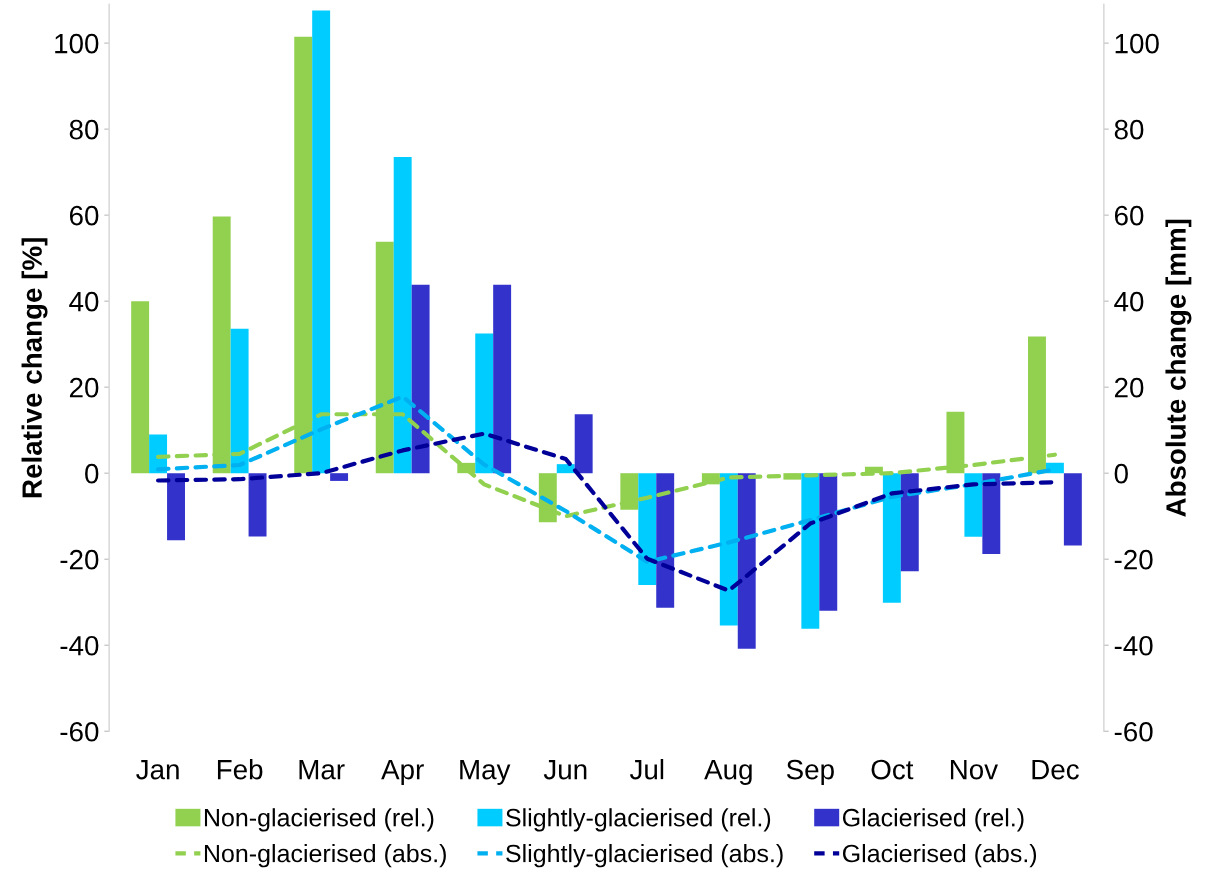 Image resolution: width=1213 pixels, height=881 pixels. What do you see at coordinates (34, 368) in the screenshot?
I see `y-axis-title: Relative change [%]` at bounding box center [34, 368].